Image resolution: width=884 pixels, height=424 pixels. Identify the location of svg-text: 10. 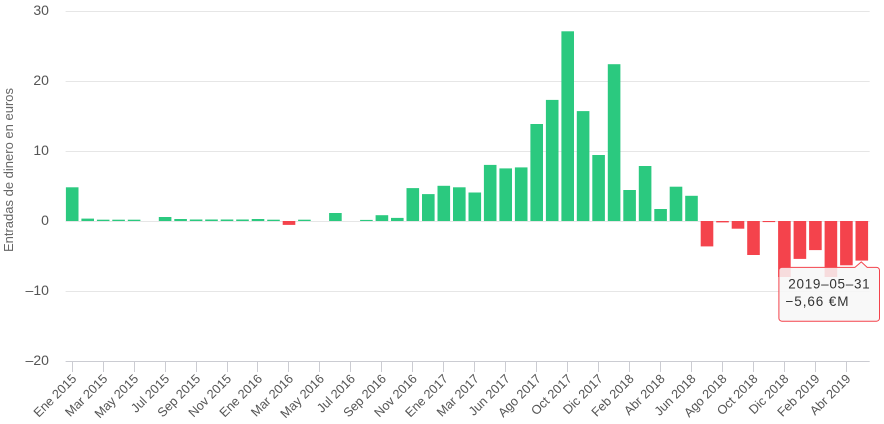
(41, 150).